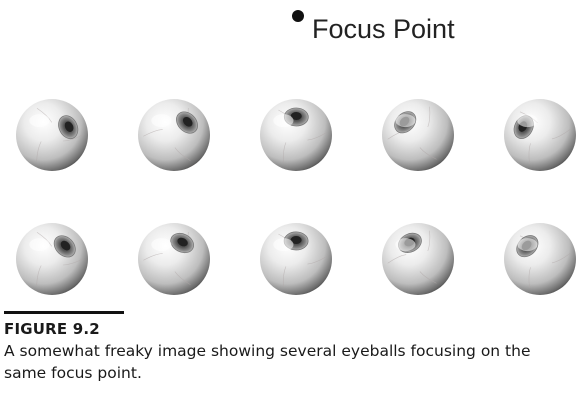 The width and height of the screenshot is (584, 406). What do you see at coordinates (52, 329) in the screenshot?
I see `figure-number: FIGURE 9.2` at bounding box center [52, 329].